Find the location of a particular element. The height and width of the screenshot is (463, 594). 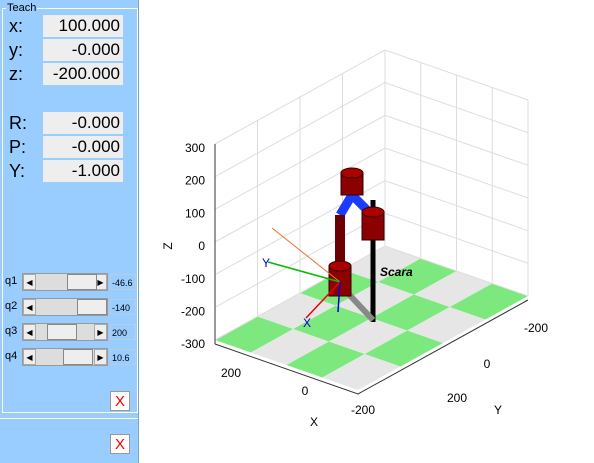

joint-label: q2 is located at coordinates (11, 306).